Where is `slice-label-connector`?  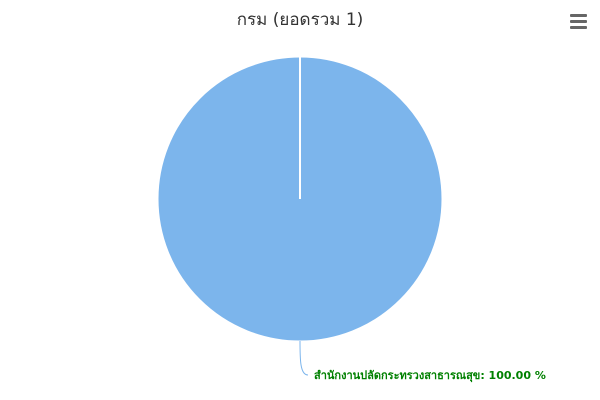 slice-label-connector is located at coordinates (304, 358).